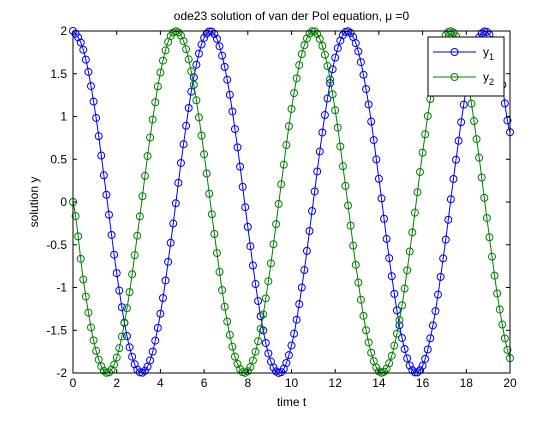  What do you see at coordinates (58, 74) in the screenshot?
I see `y-tick-label: 1.5` at bounding box center [58, 74].